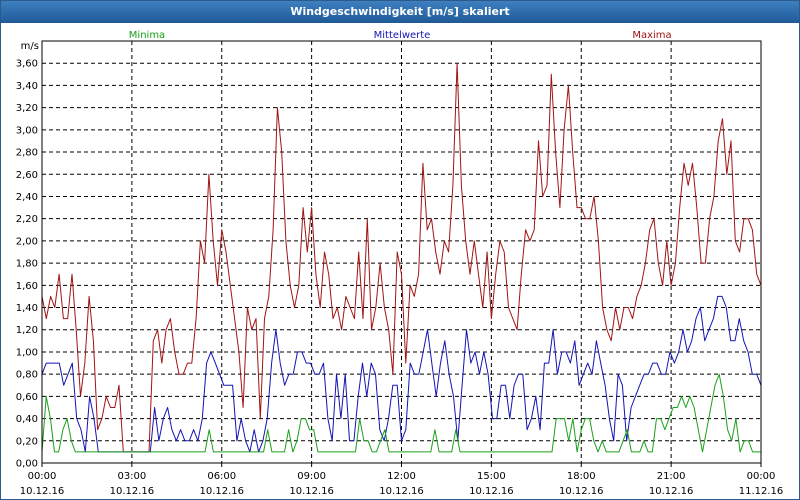 Image resolution: width=800 pixels, height=500 pixels. I want to click on legend-minima: Minima, so click(147, 35).